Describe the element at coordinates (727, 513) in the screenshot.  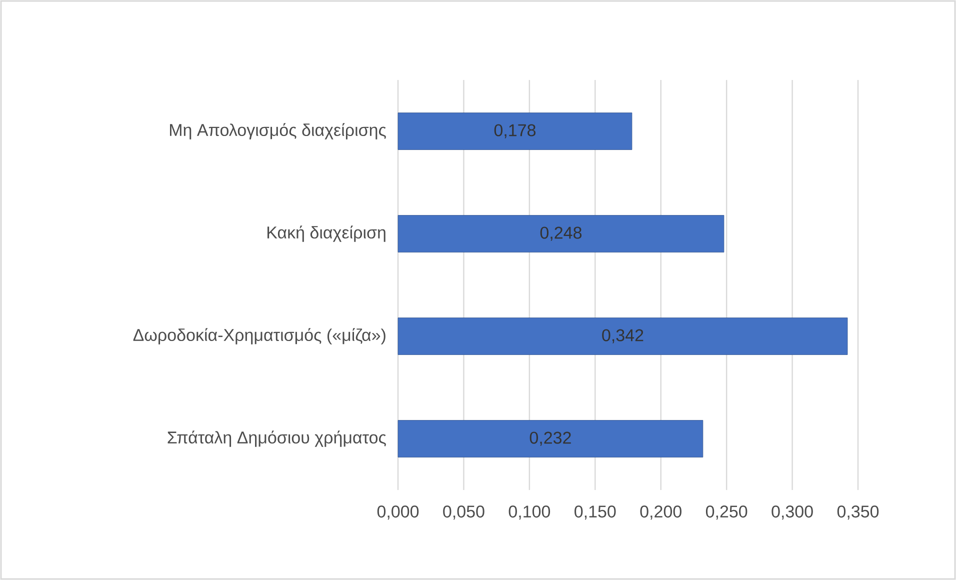
I see `x-tick-label: 0,250` at that location.